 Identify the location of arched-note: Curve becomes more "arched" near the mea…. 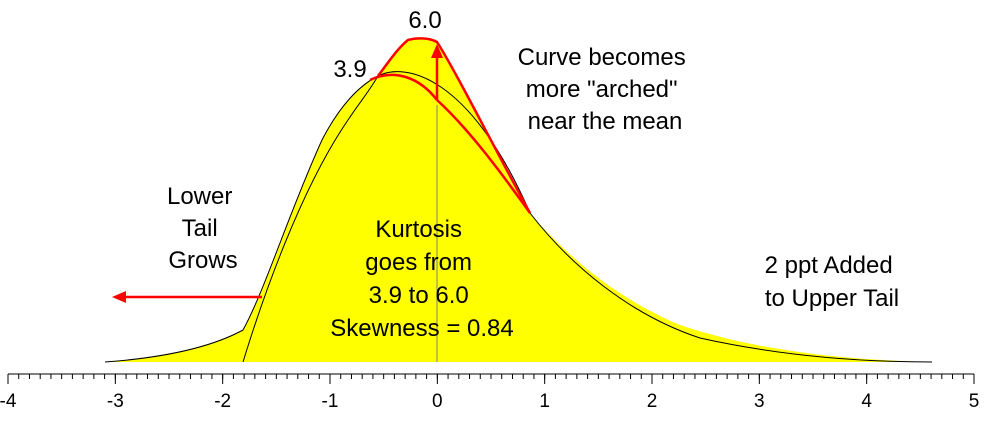
(605, 89).